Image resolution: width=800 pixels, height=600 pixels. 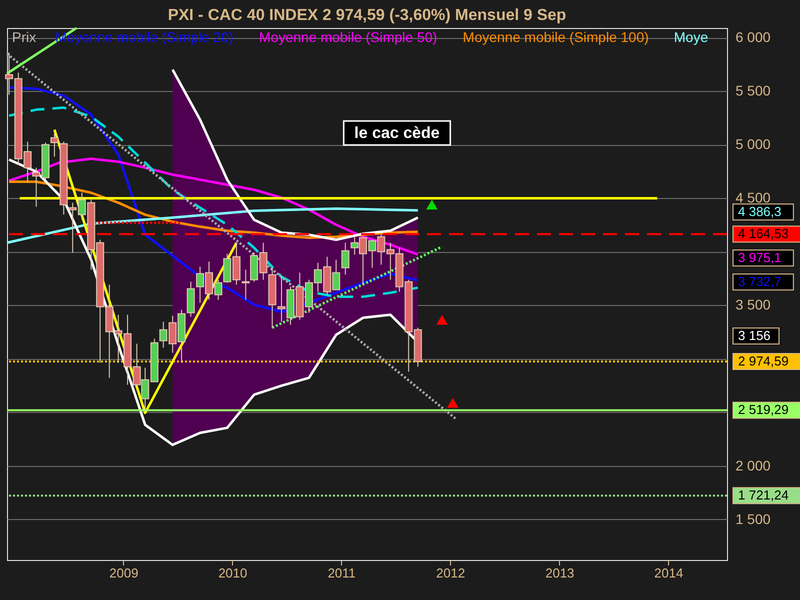 I want to click on x-tick-label: 2013, so click(x=559, y=573).